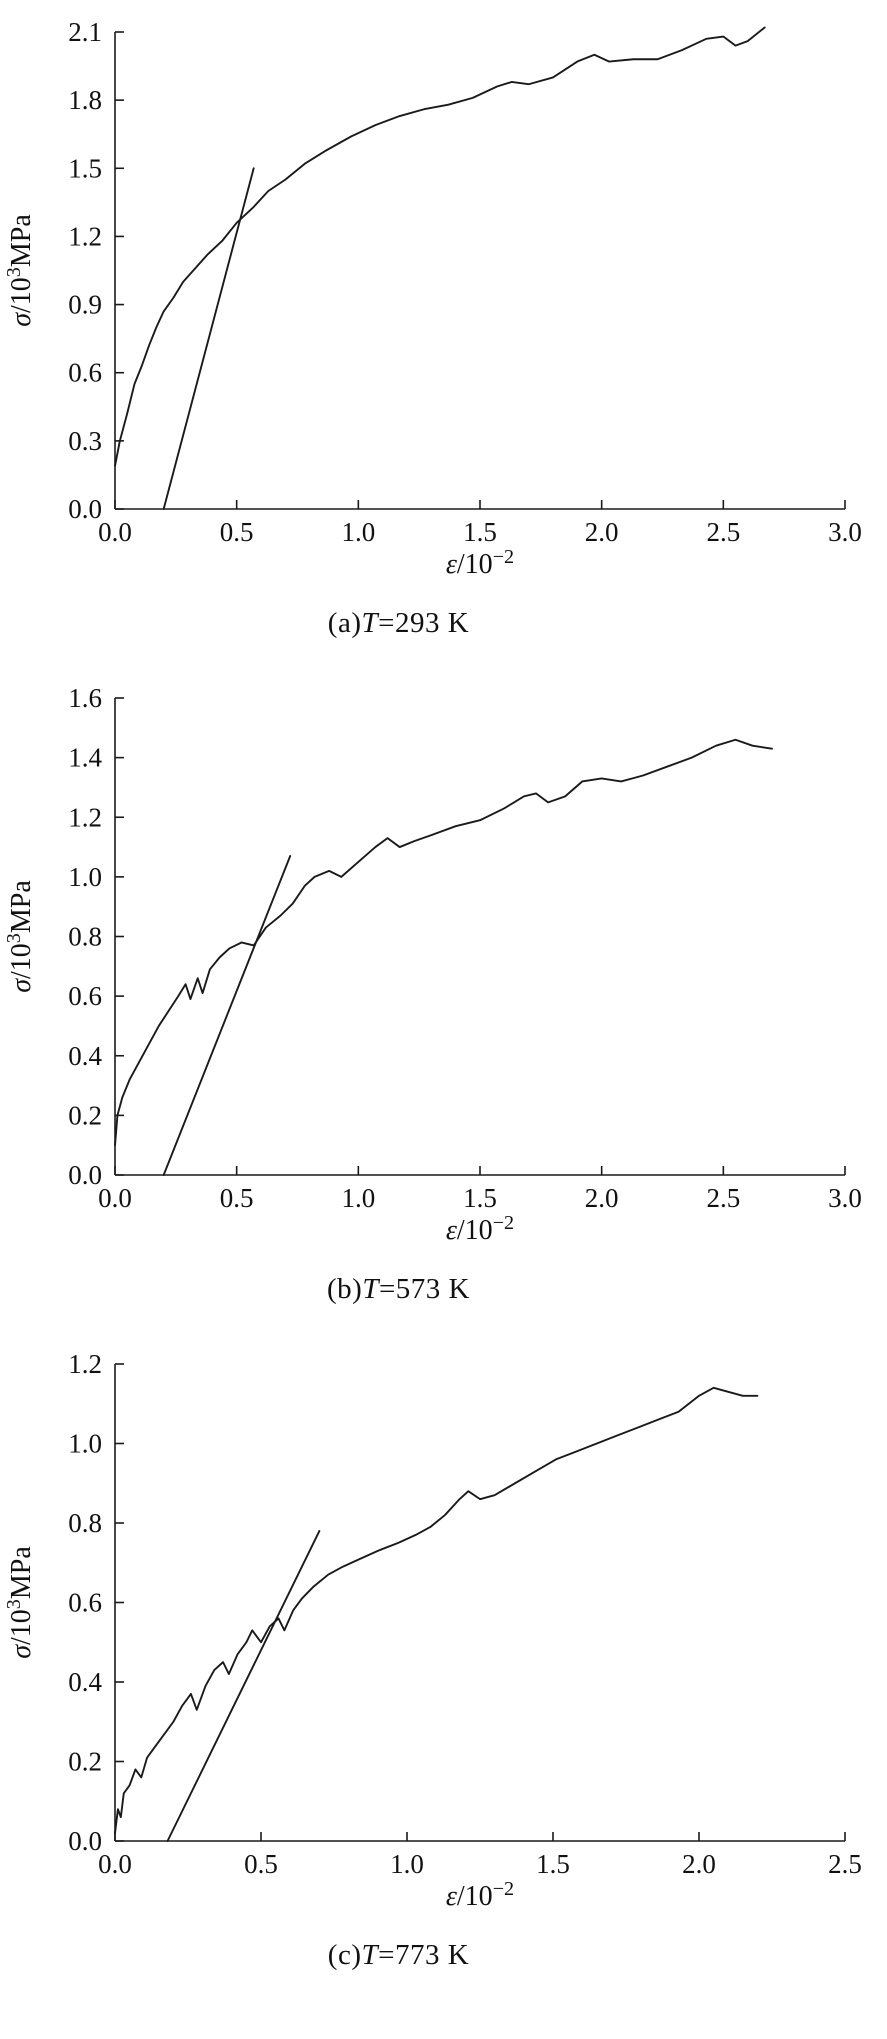  I want to click on chart-caption-a: (a)T=293 K, so click(443, 623).